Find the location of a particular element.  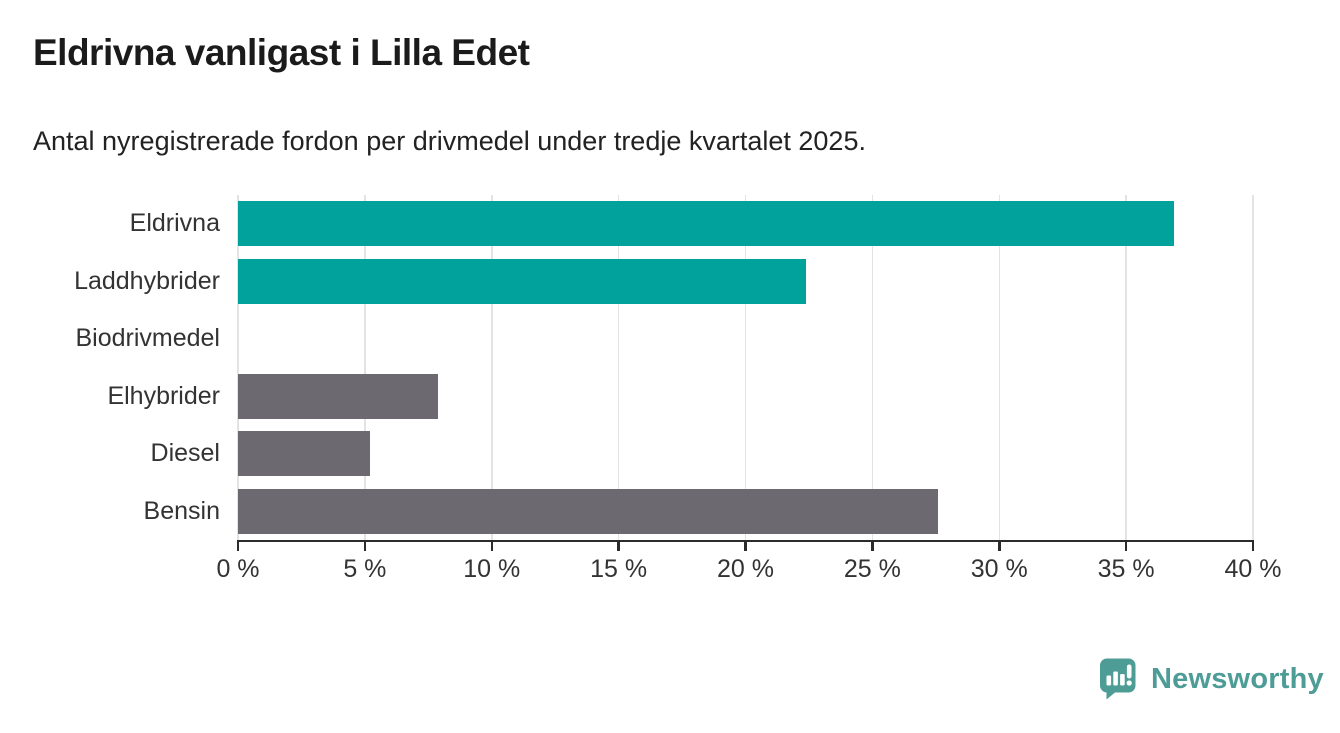

category-label: Bensin is located at coordinates (181, 510).